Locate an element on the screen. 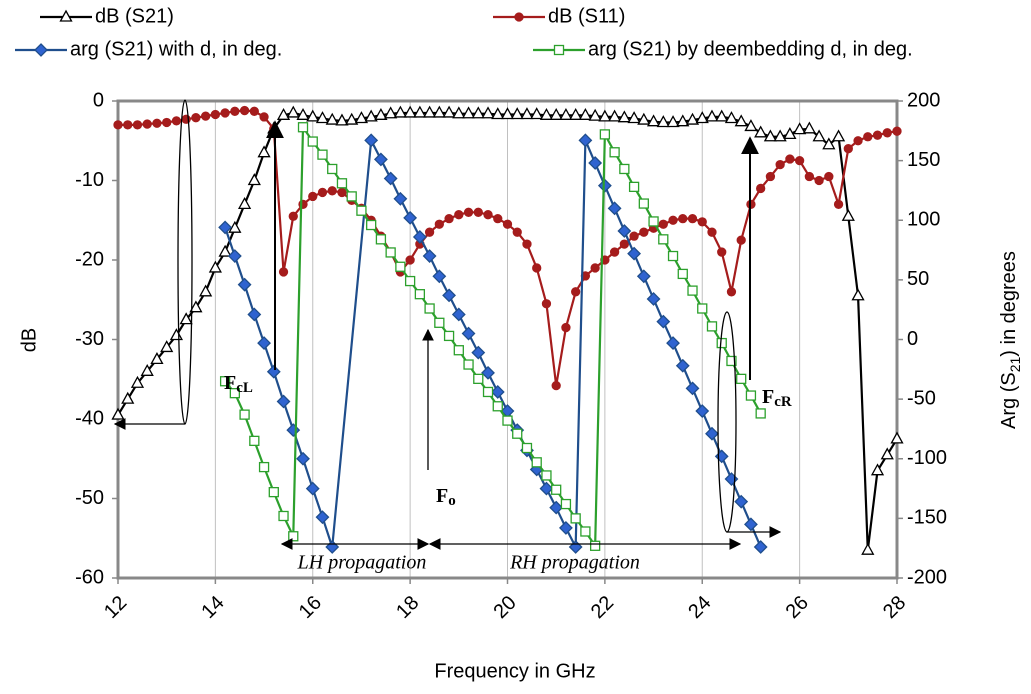 The image size is (1031, 694). label-part: ) in degrees is located at coordinates (1009, 304).